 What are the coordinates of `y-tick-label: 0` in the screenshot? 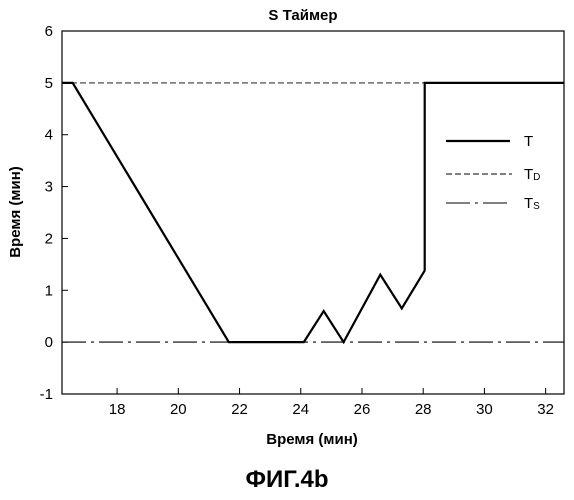 It's located at (49, 342).